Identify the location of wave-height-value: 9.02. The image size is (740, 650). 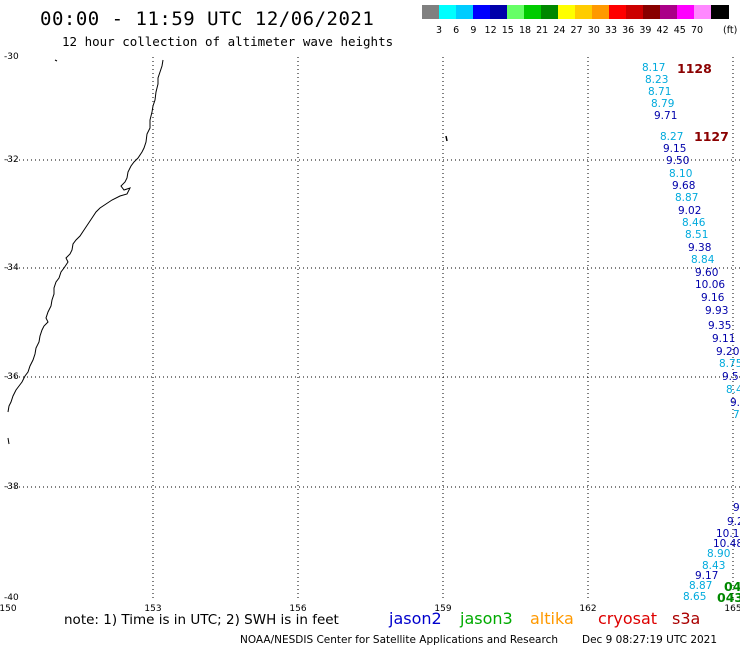
(690, 211).